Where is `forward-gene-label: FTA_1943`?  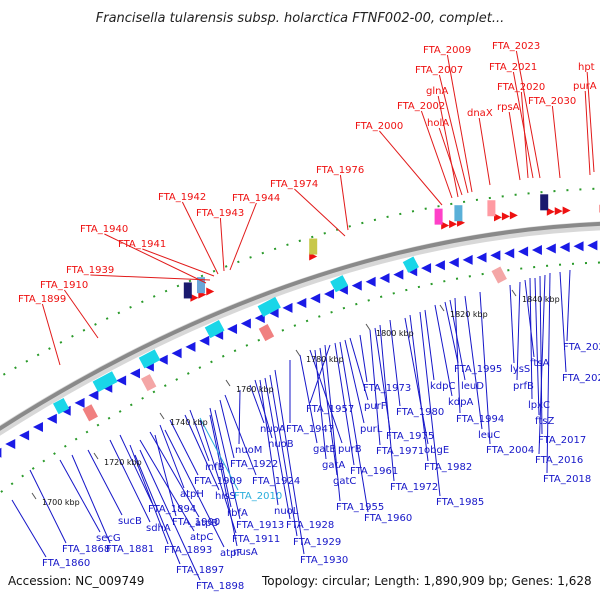 forward-gene-label: FTA_1943 is located at coordinates (220, 213).